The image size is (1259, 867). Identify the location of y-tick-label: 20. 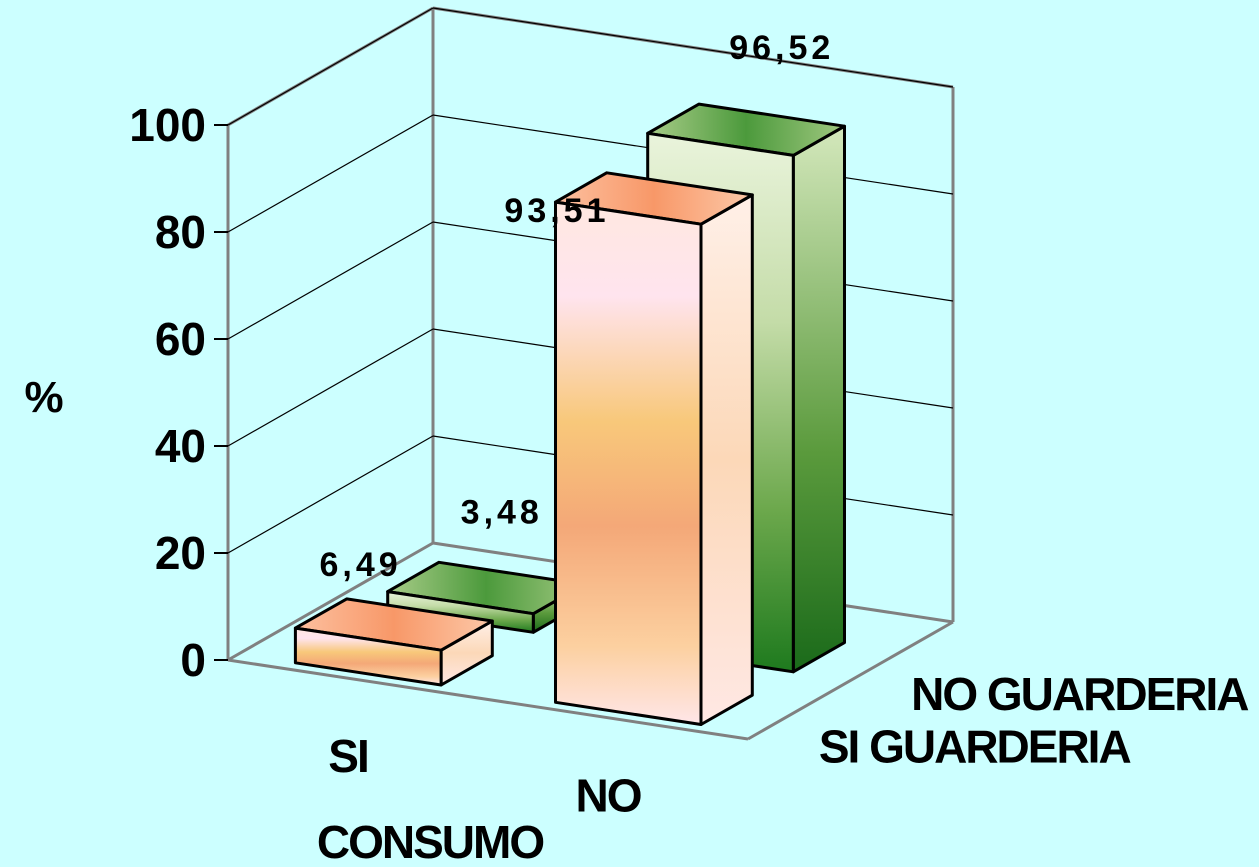
(180, 553).